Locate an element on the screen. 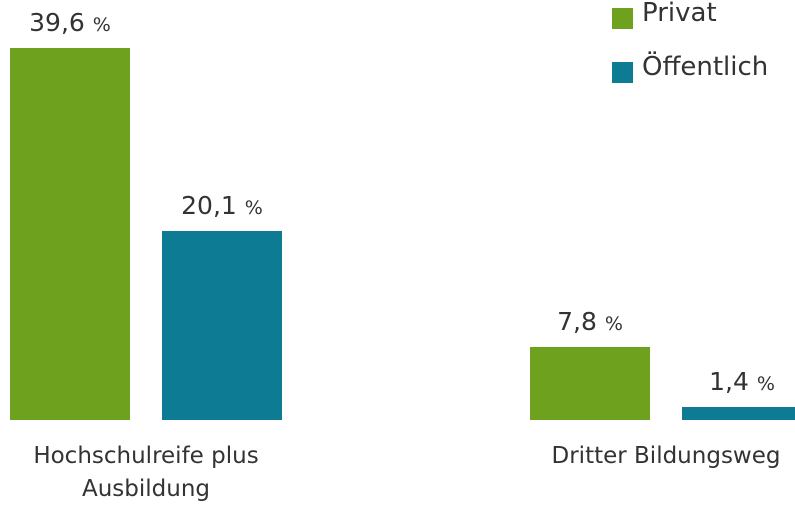  category-label: Dritter Bildungsweg is located at coordinates (666, 456).